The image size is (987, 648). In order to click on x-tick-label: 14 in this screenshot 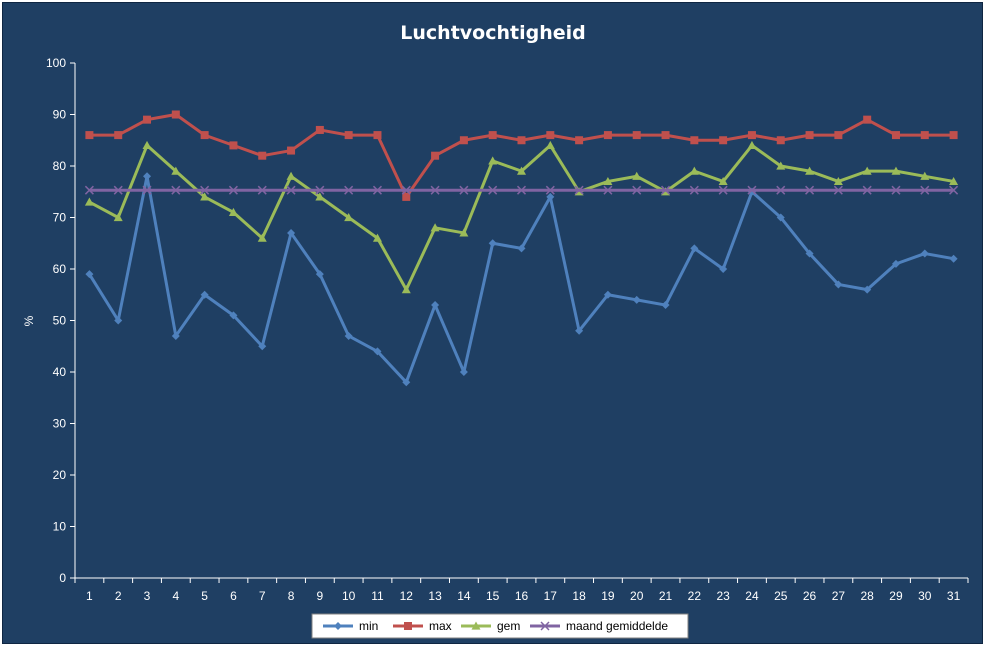, I will do `click(464, 596)`.